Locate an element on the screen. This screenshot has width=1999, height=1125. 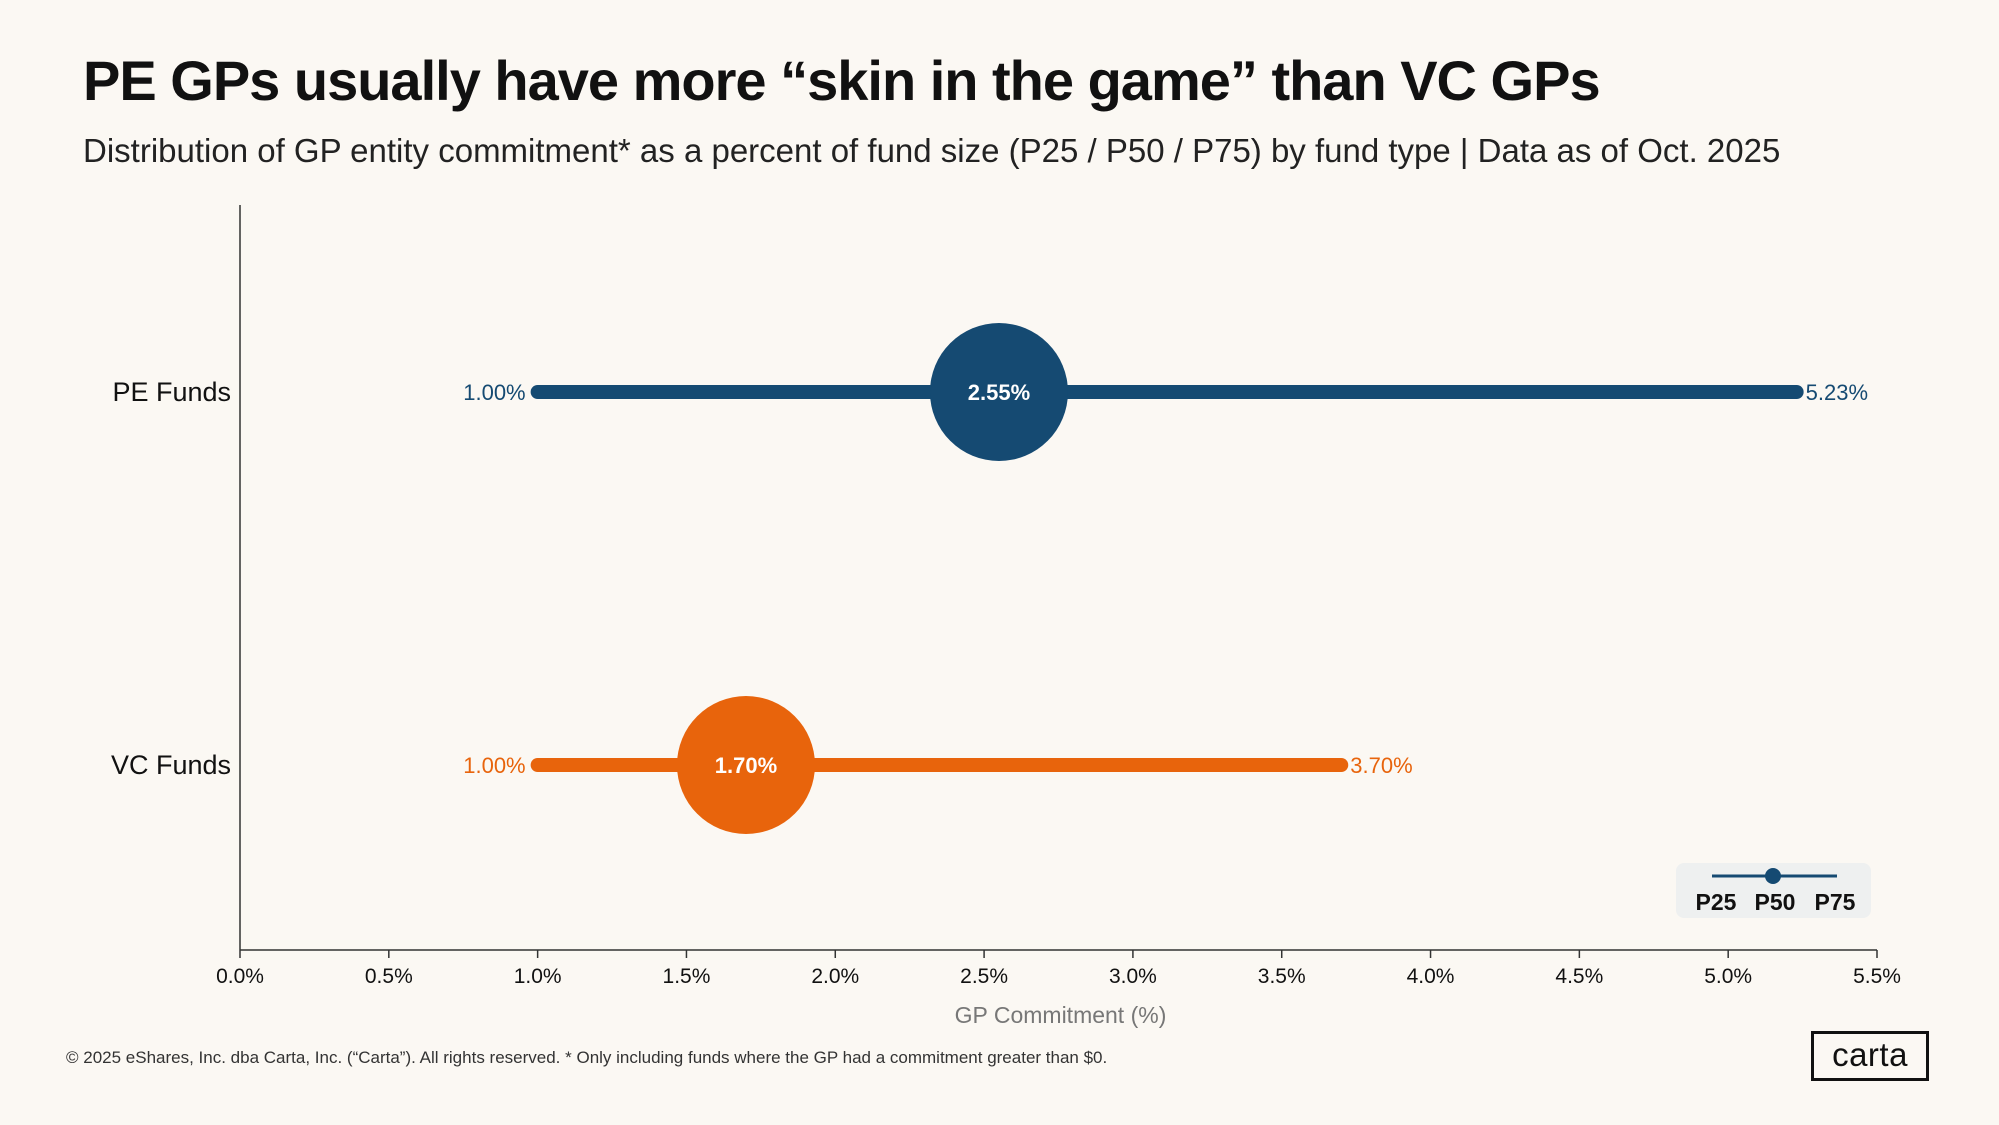
x-tick-label: 4.0% is located at coordinates (1431, 976).